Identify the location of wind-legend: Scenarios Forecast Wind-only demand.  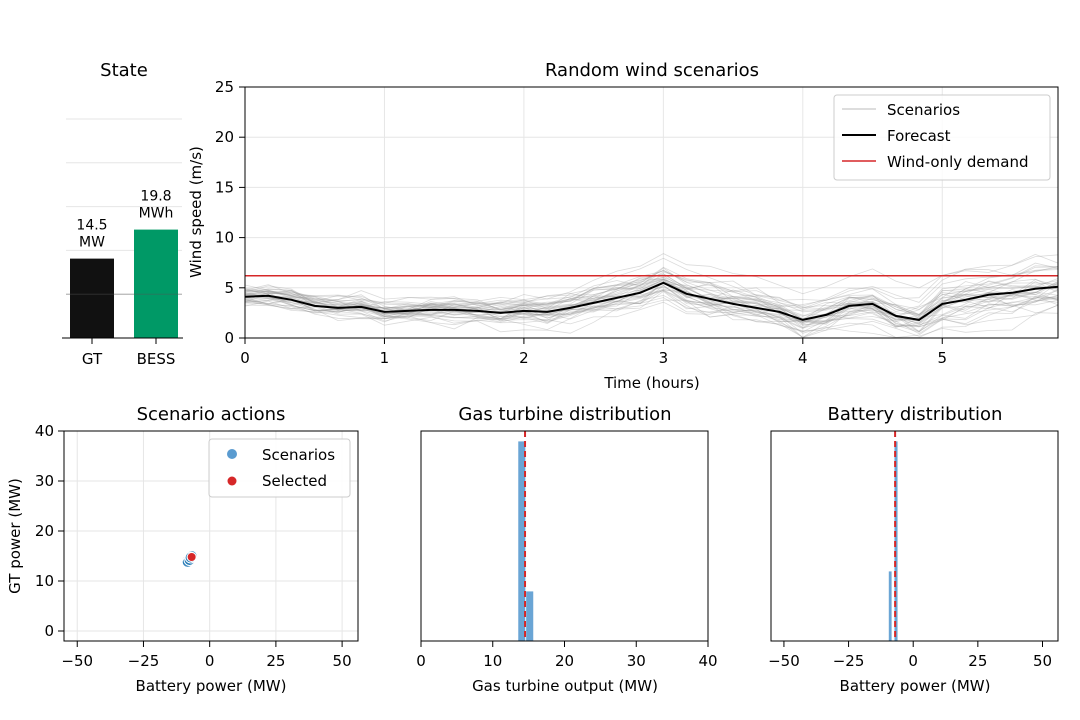
(942, 137).